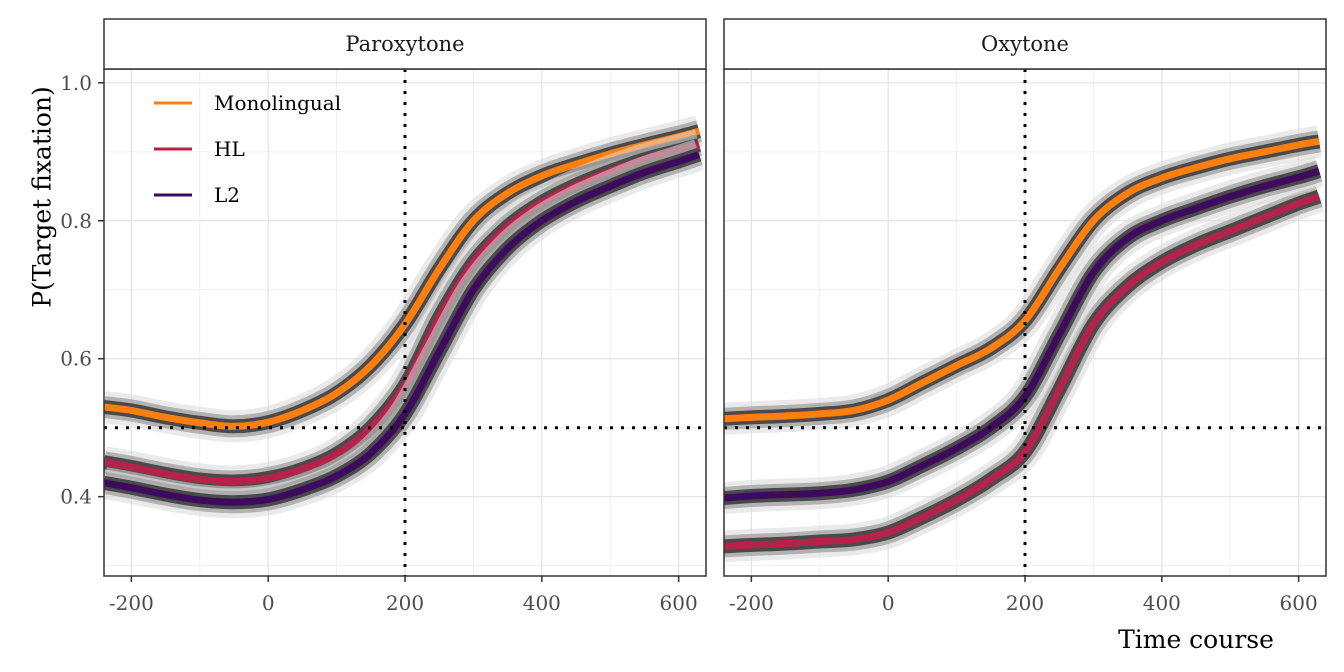 This screenshot has height=672, width=1344. I want to click on x-axis-title: Time course, so click(1196, 639).